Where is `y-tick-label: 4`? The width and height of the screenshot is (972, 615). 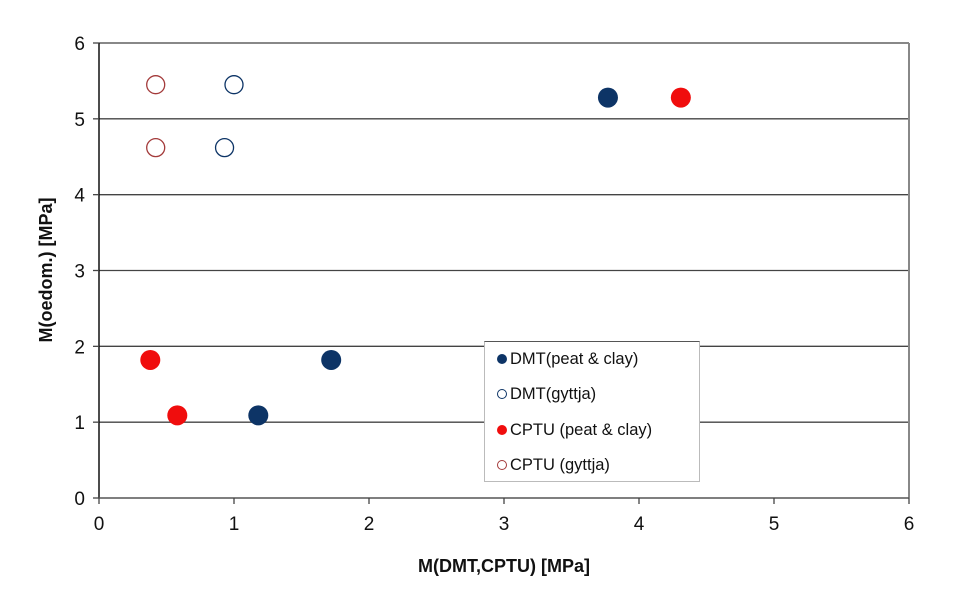
y-tick-label: 4 is located at coordinates (79, 196).